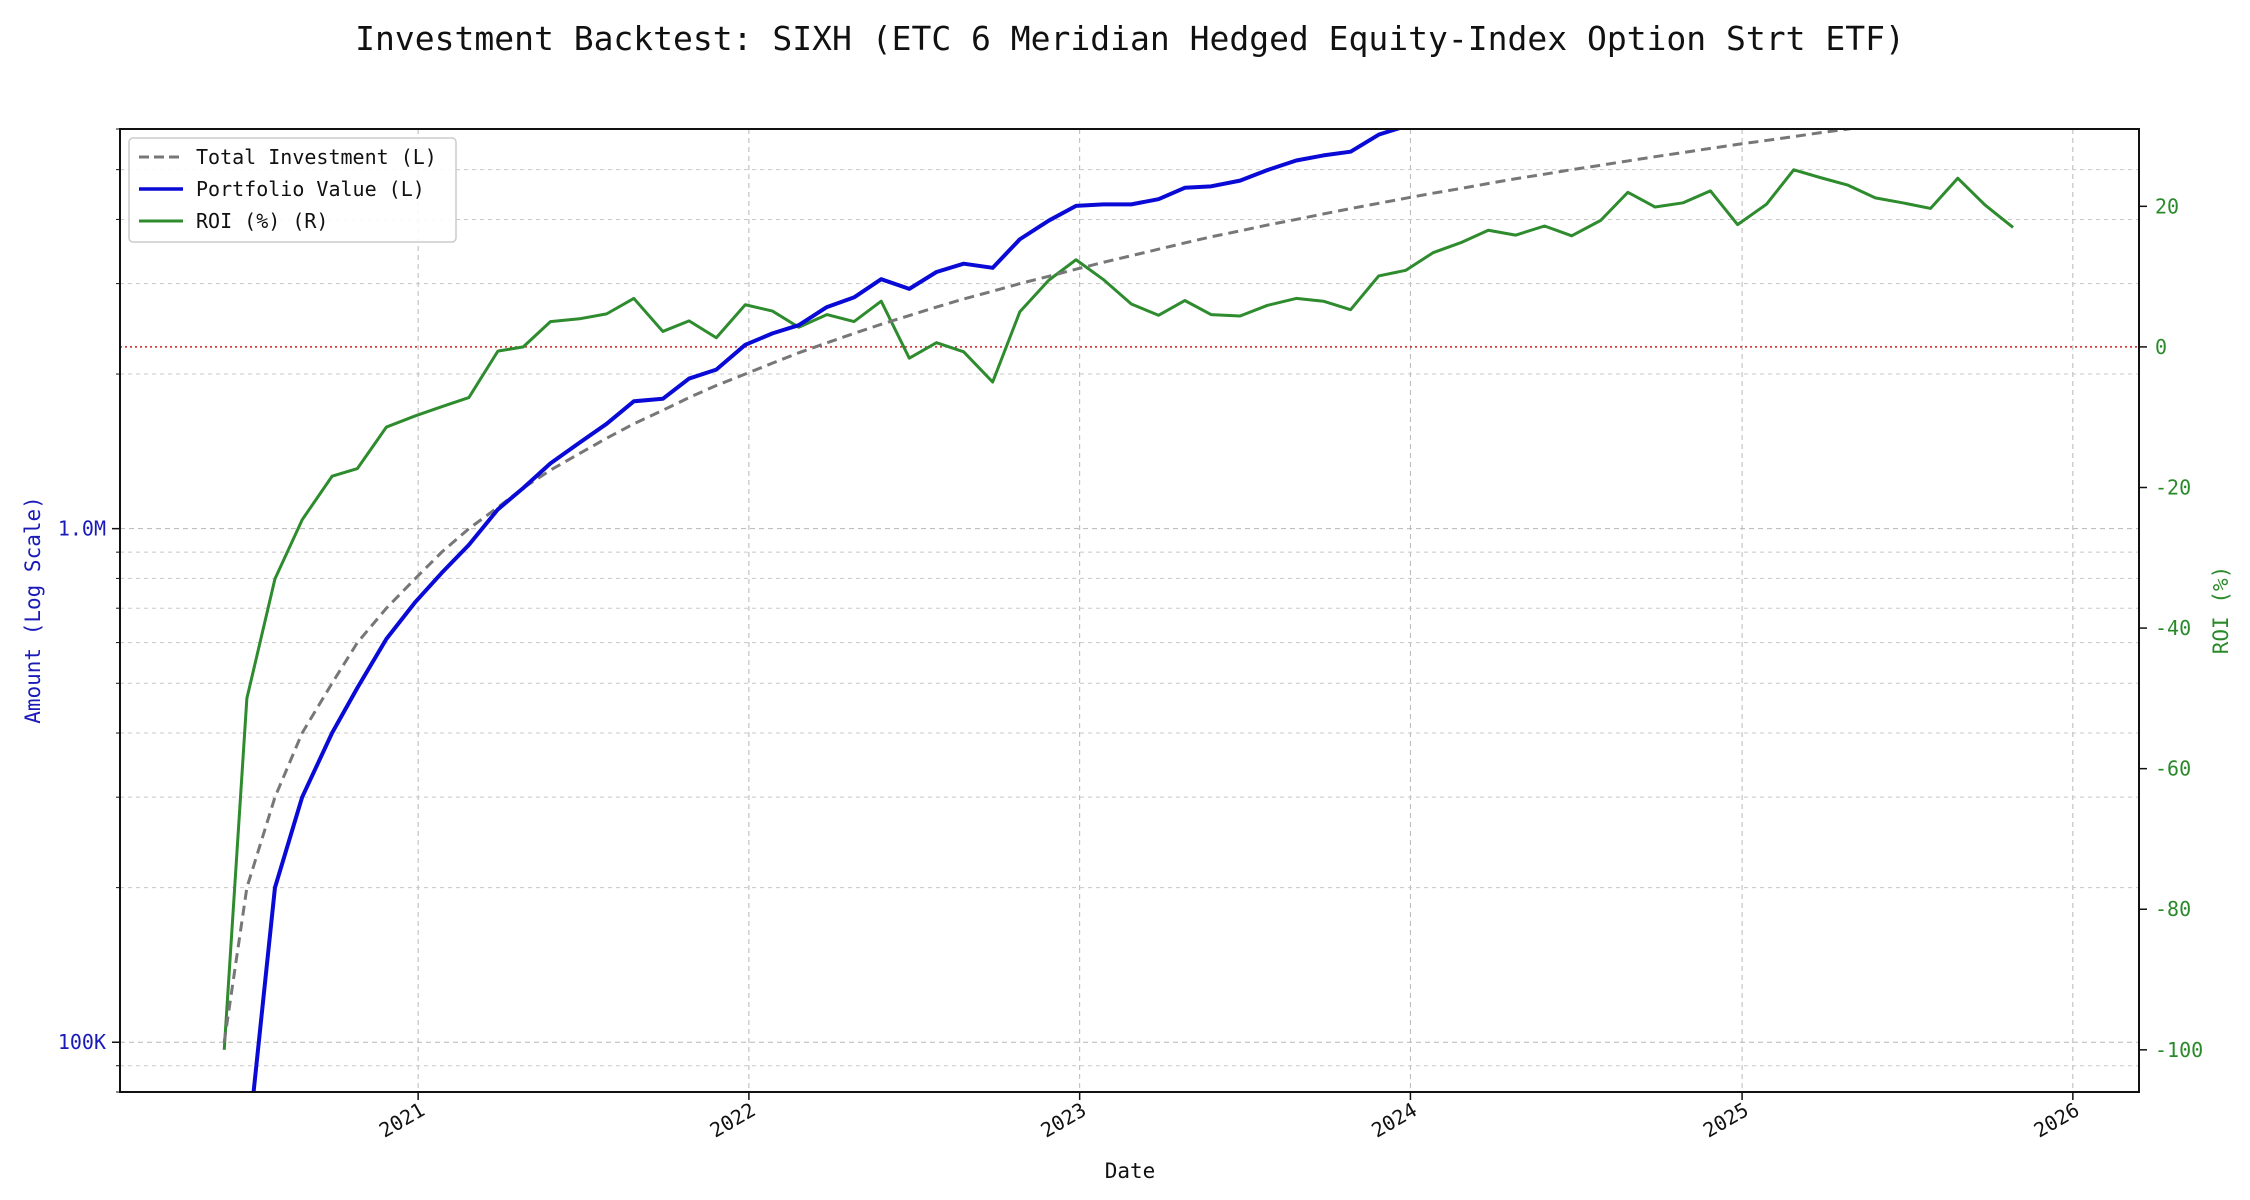 This screenshot has height=1200, width=2250. I want to click on y-right-tick-label: -80, so click(2173, 909).